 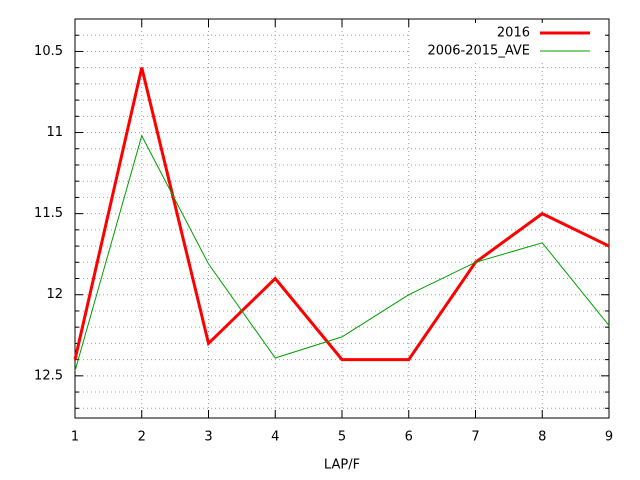 What do you see at coordinates (475, 437) in the screenshot?
I see `x-tick-label: 7` at bounding box center [475, 437].